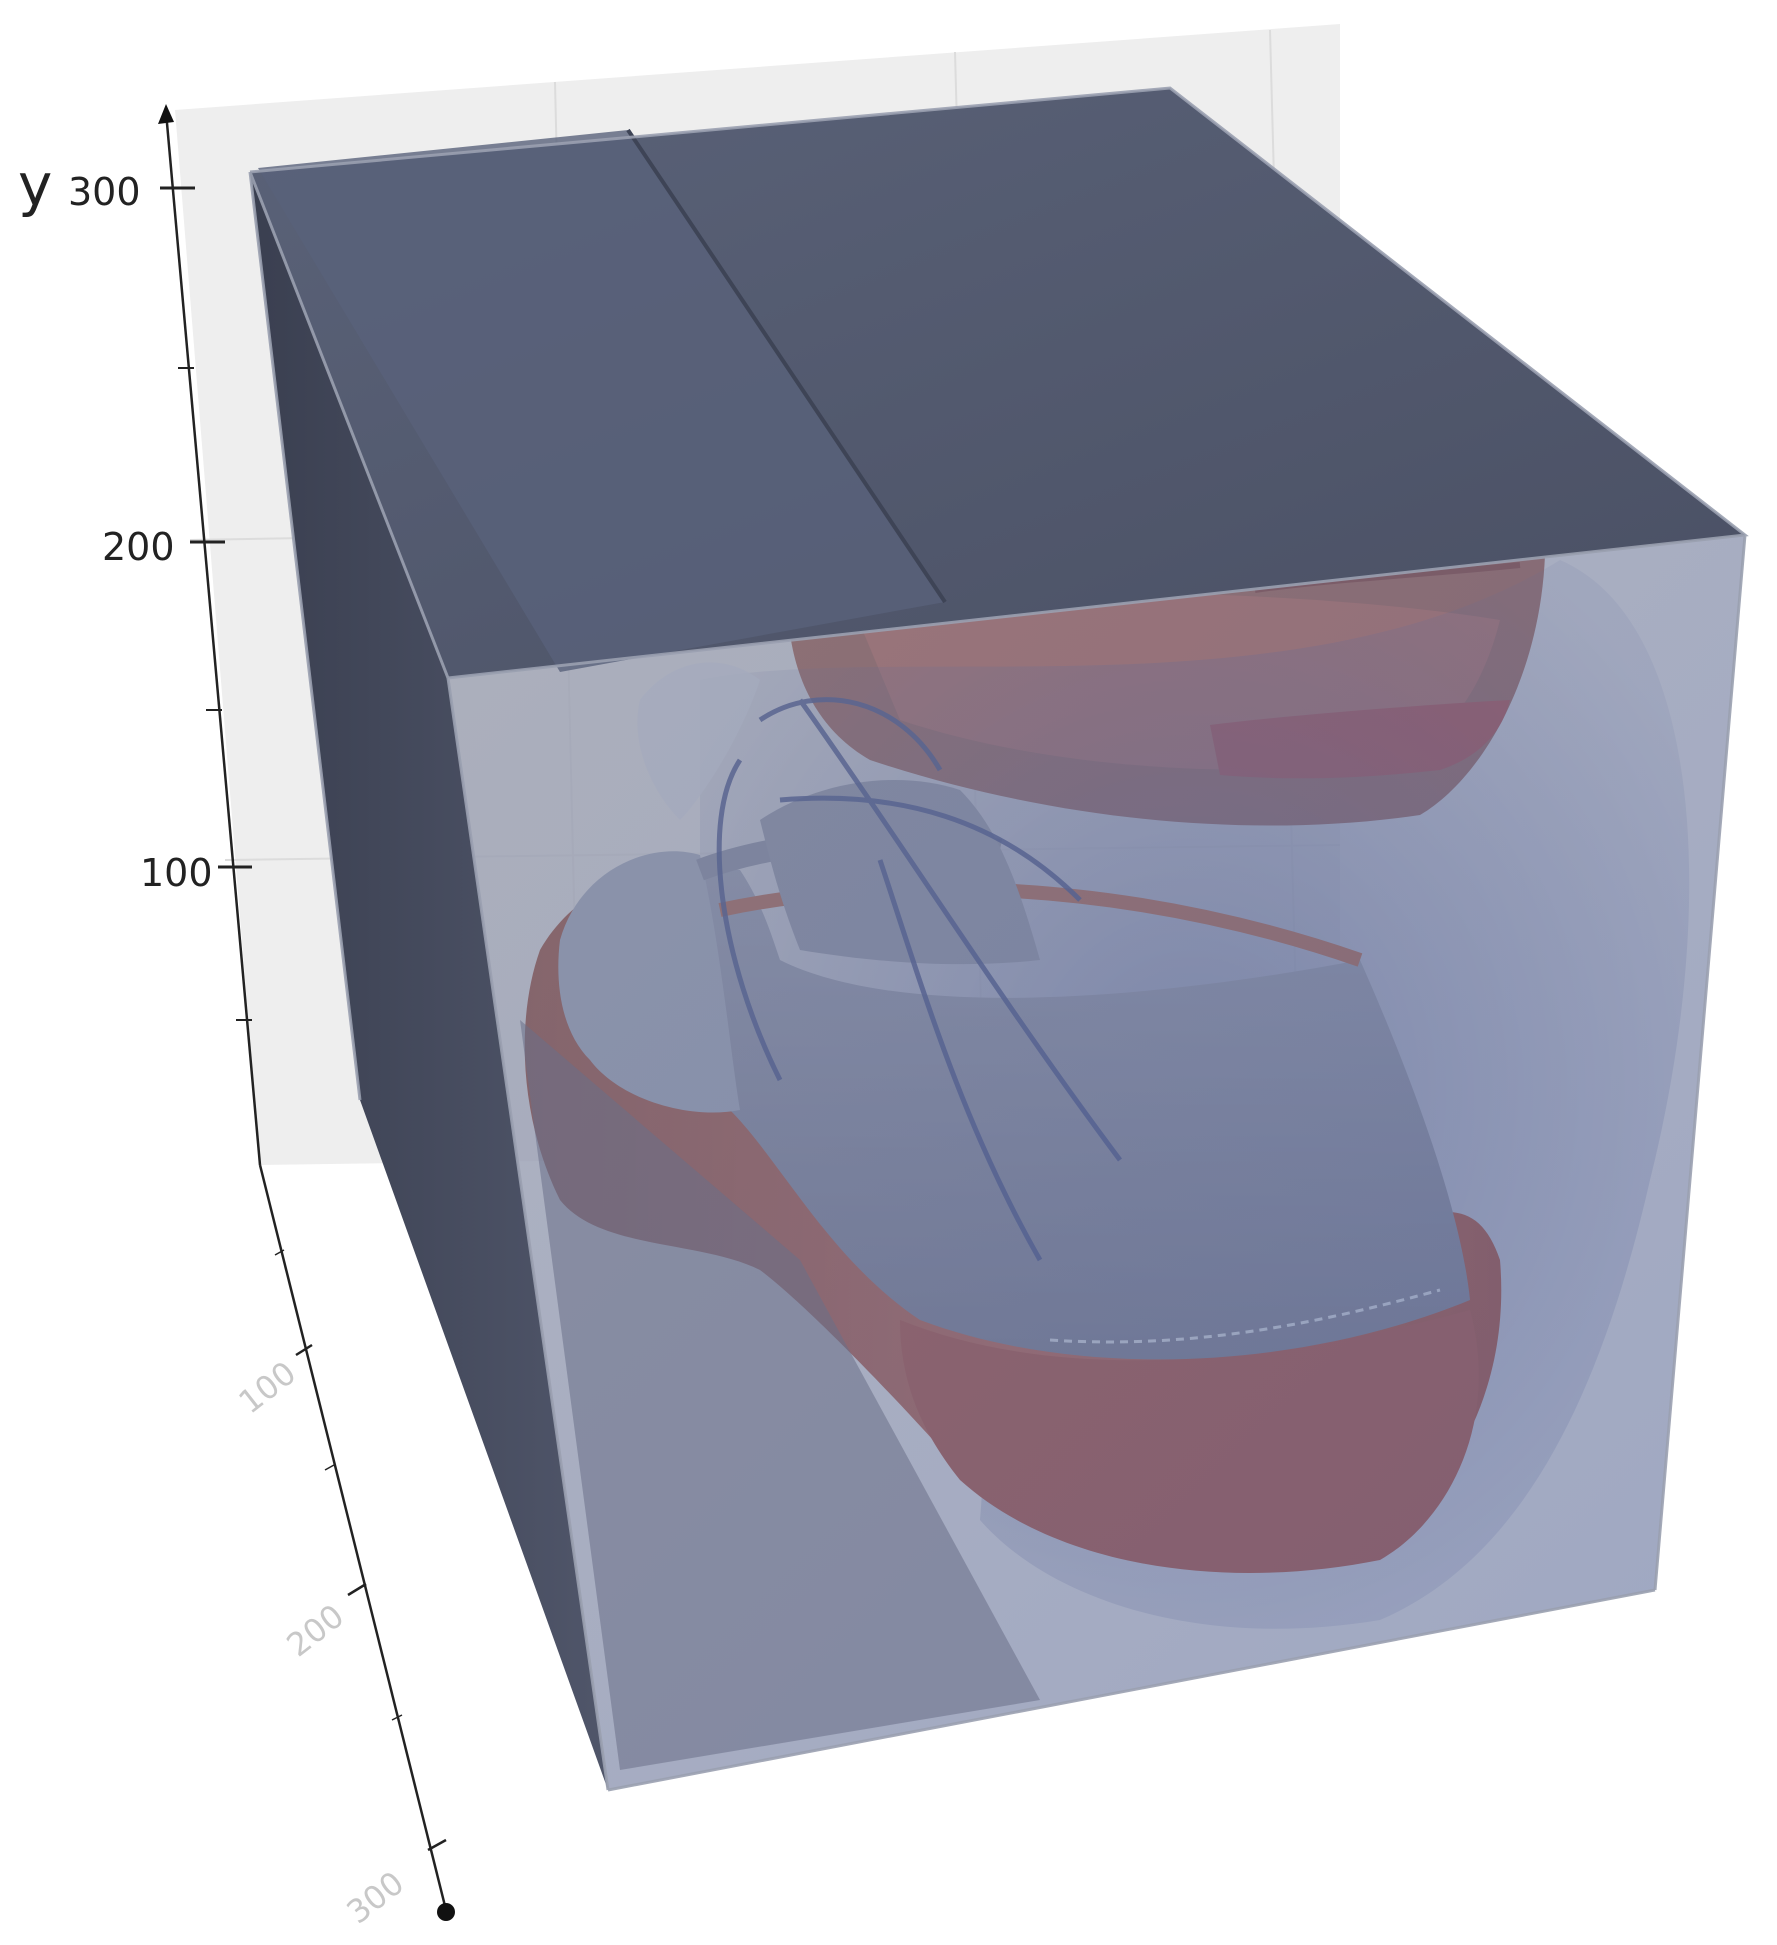  I want to click on depth-axis: 100 200 300, so click(343, 1548).